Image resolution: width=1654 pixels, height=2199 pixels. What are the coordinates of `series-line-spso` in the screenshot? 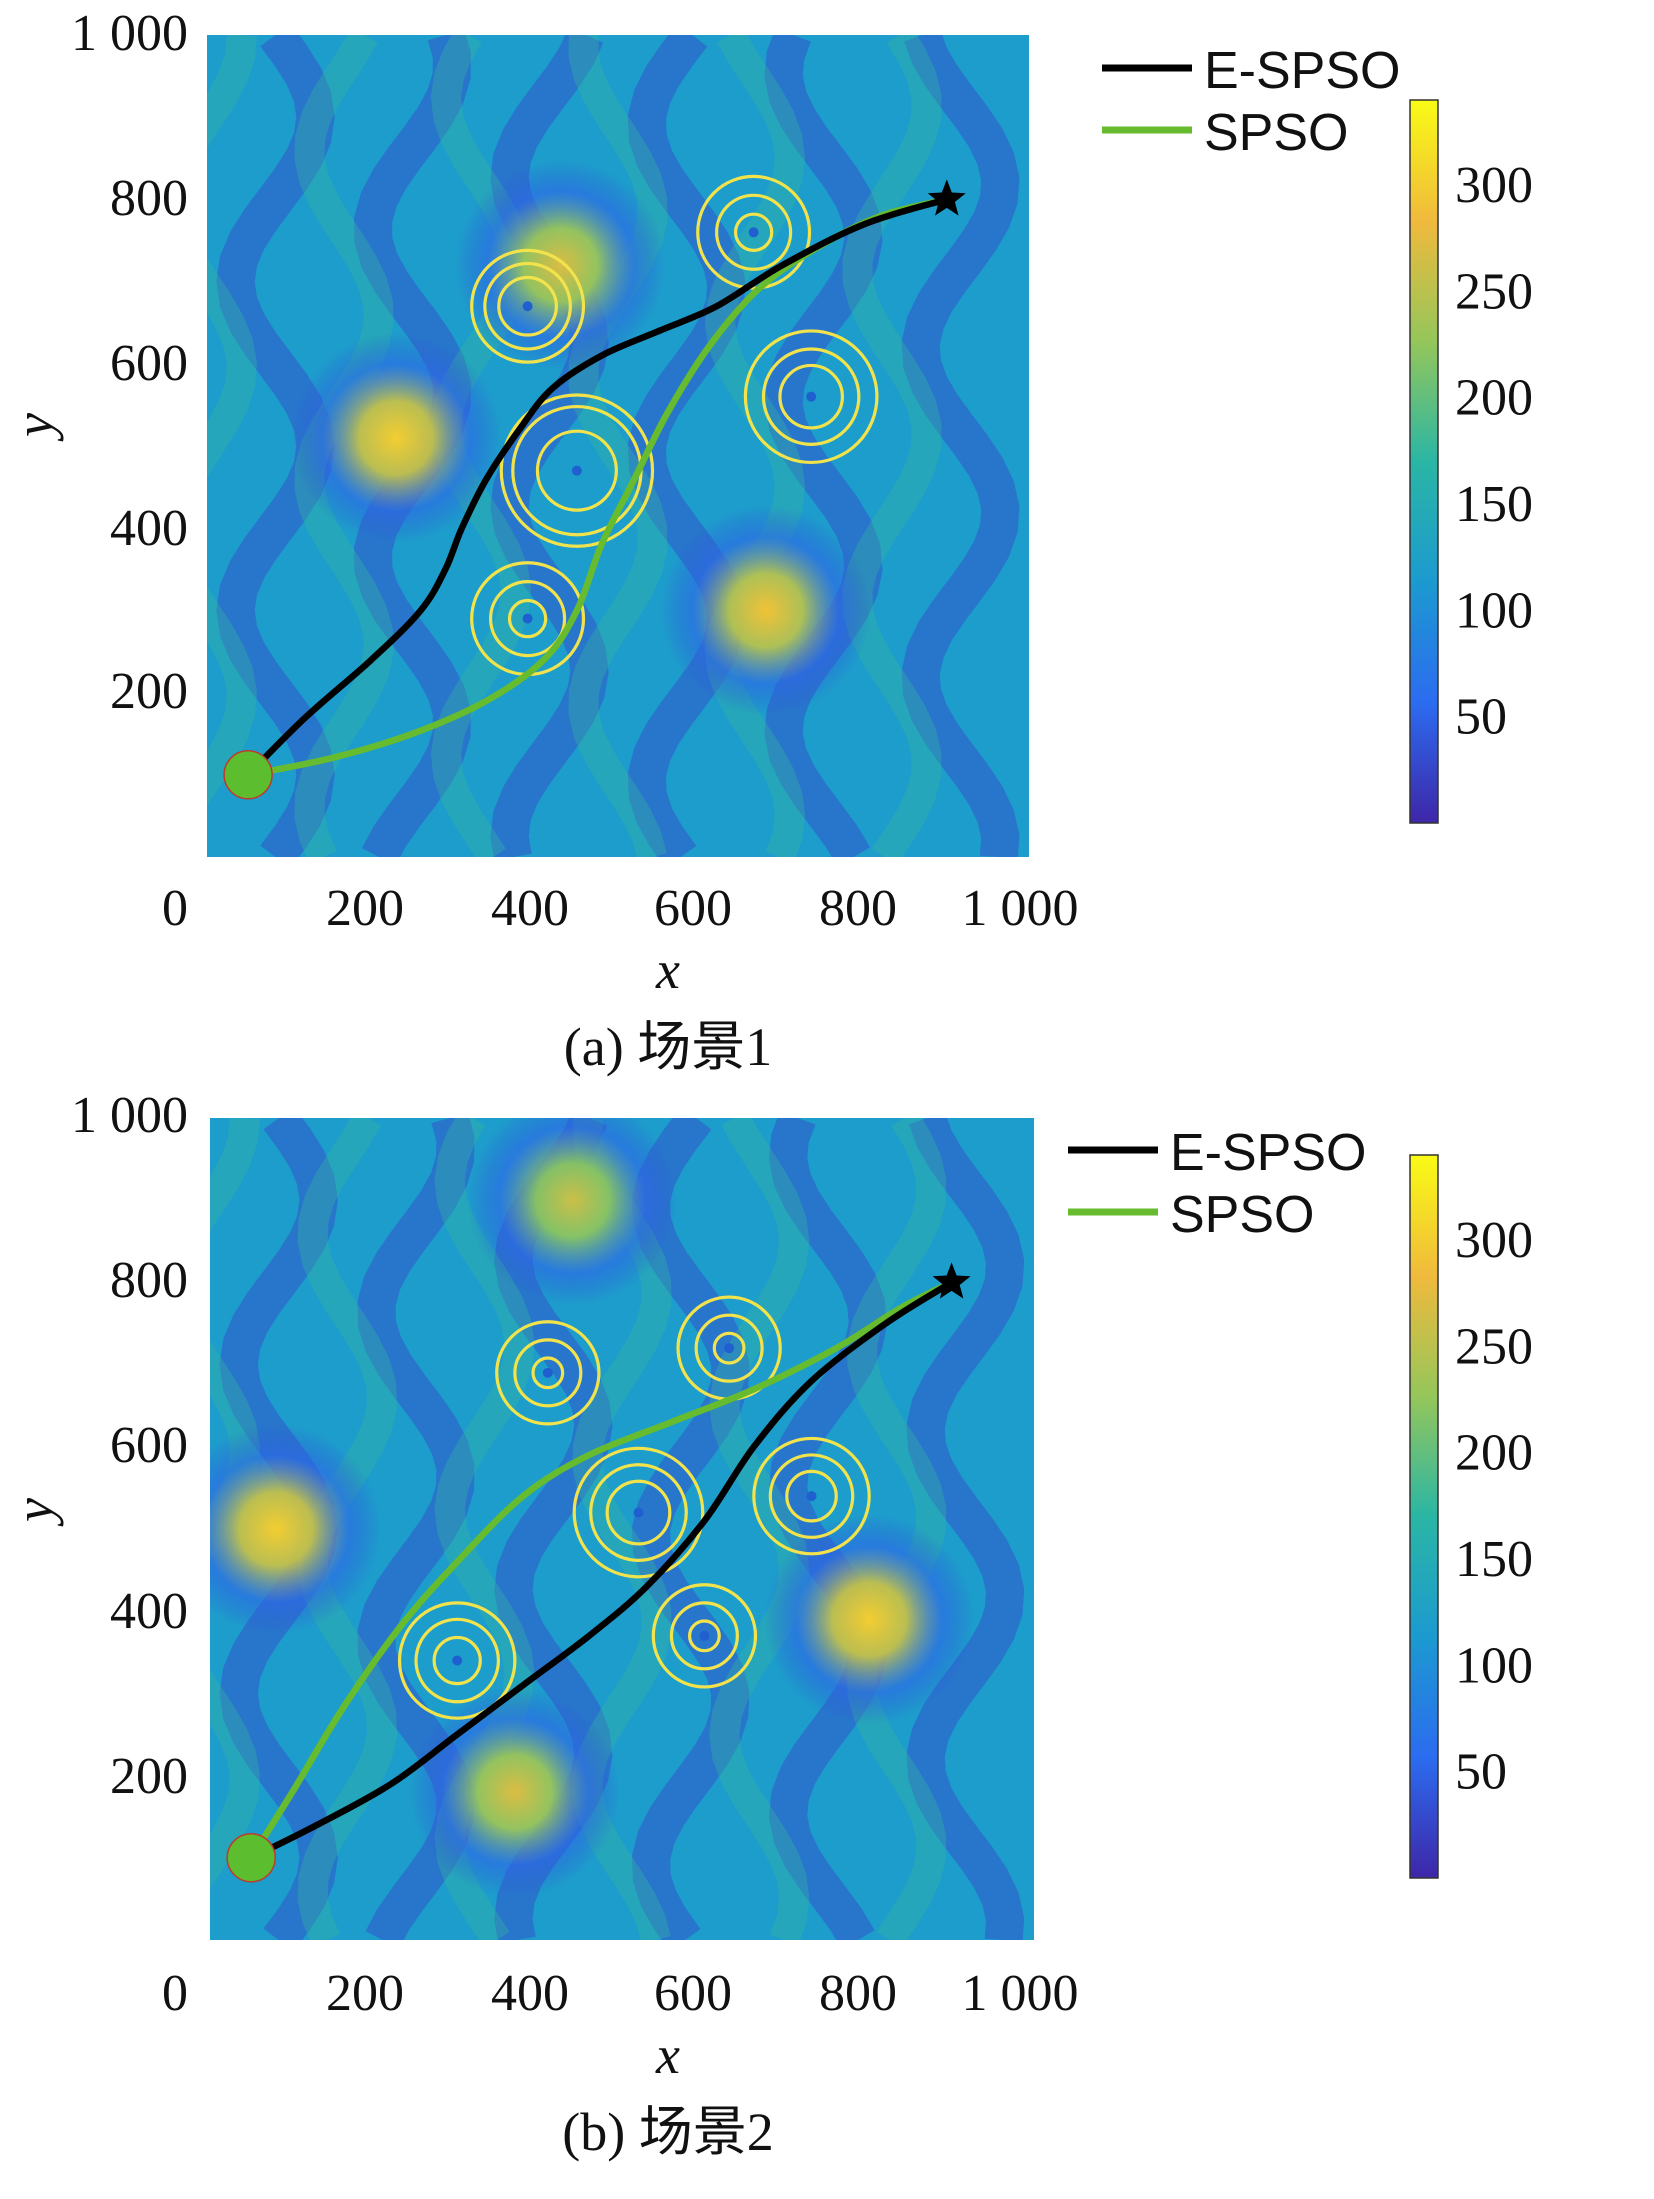 It's located at (601, 1570).